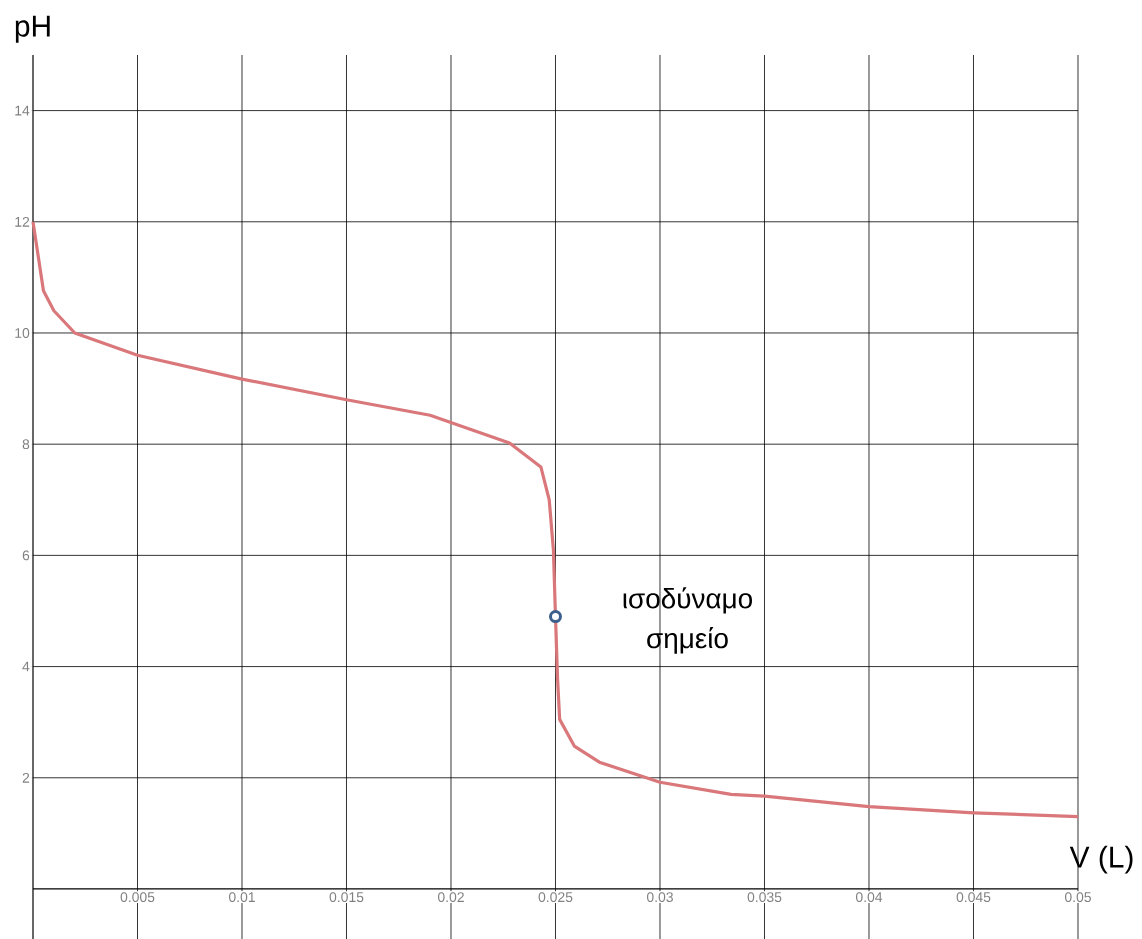 This screenshot has width=1142, height=939. Describe the element at coordinates (137, 897) in the screenshot. I see `x-tick-label: 0.005` at that location.